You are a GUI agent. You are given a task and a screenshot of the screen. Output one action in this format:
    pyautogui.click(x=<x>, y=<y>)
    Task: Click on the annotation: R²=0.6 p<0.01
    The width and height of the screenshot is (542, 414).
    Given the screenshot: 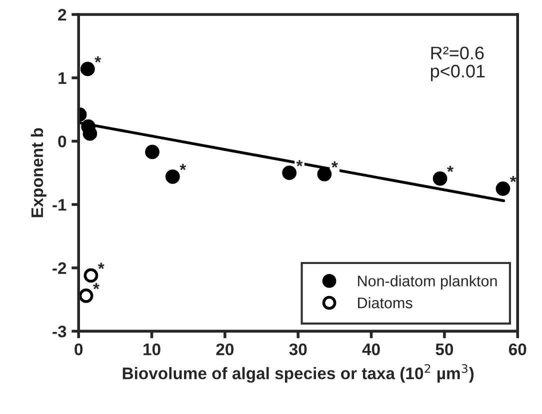 What is the action you would take?
    pyautogui.click(x=457, y=64)
    